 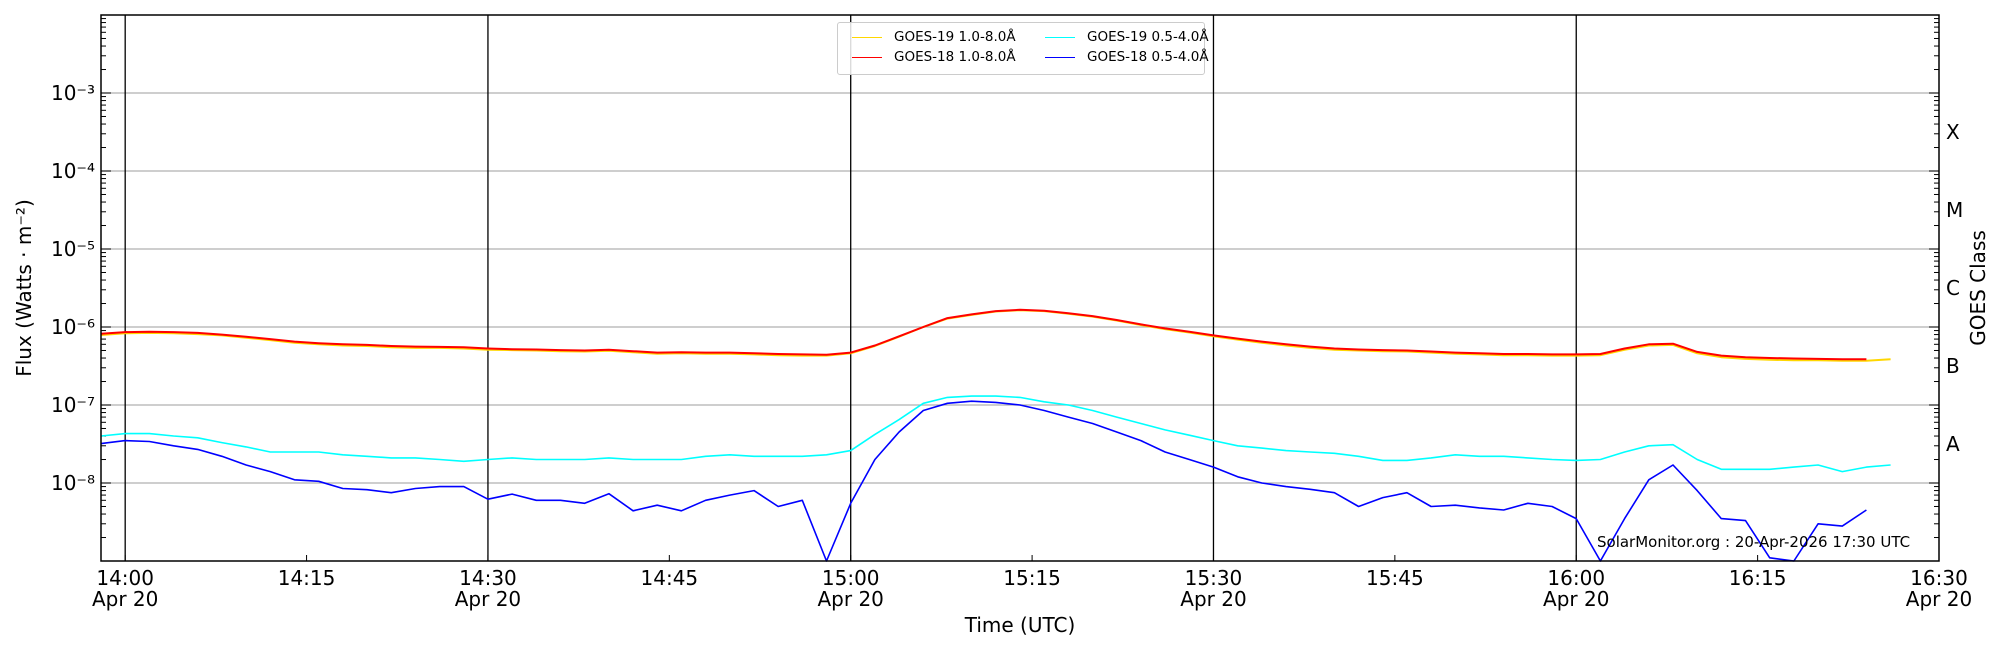 I want to click on legend-label: GOES-19 0.5-4.0Å, so click(x=1148, y=37).